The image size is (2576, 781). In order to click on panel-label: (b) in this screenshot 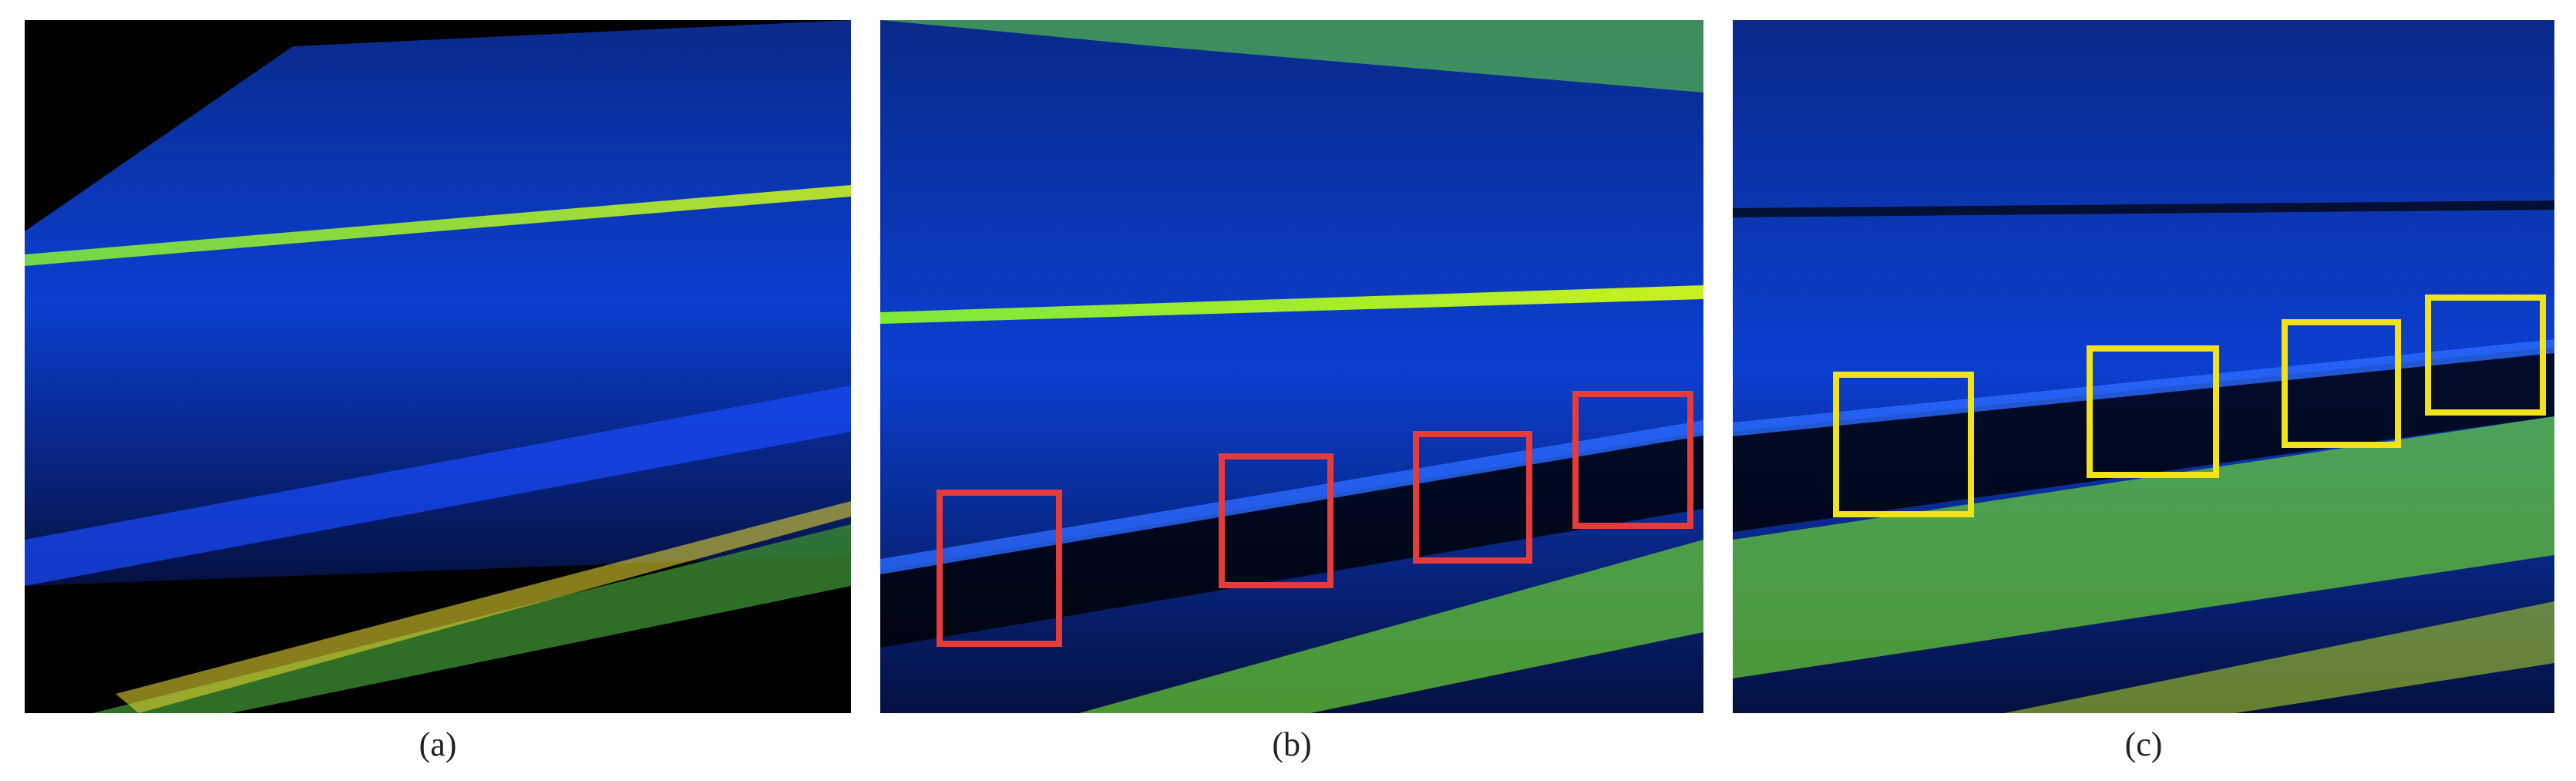, I will do `click(1291, 744)`.